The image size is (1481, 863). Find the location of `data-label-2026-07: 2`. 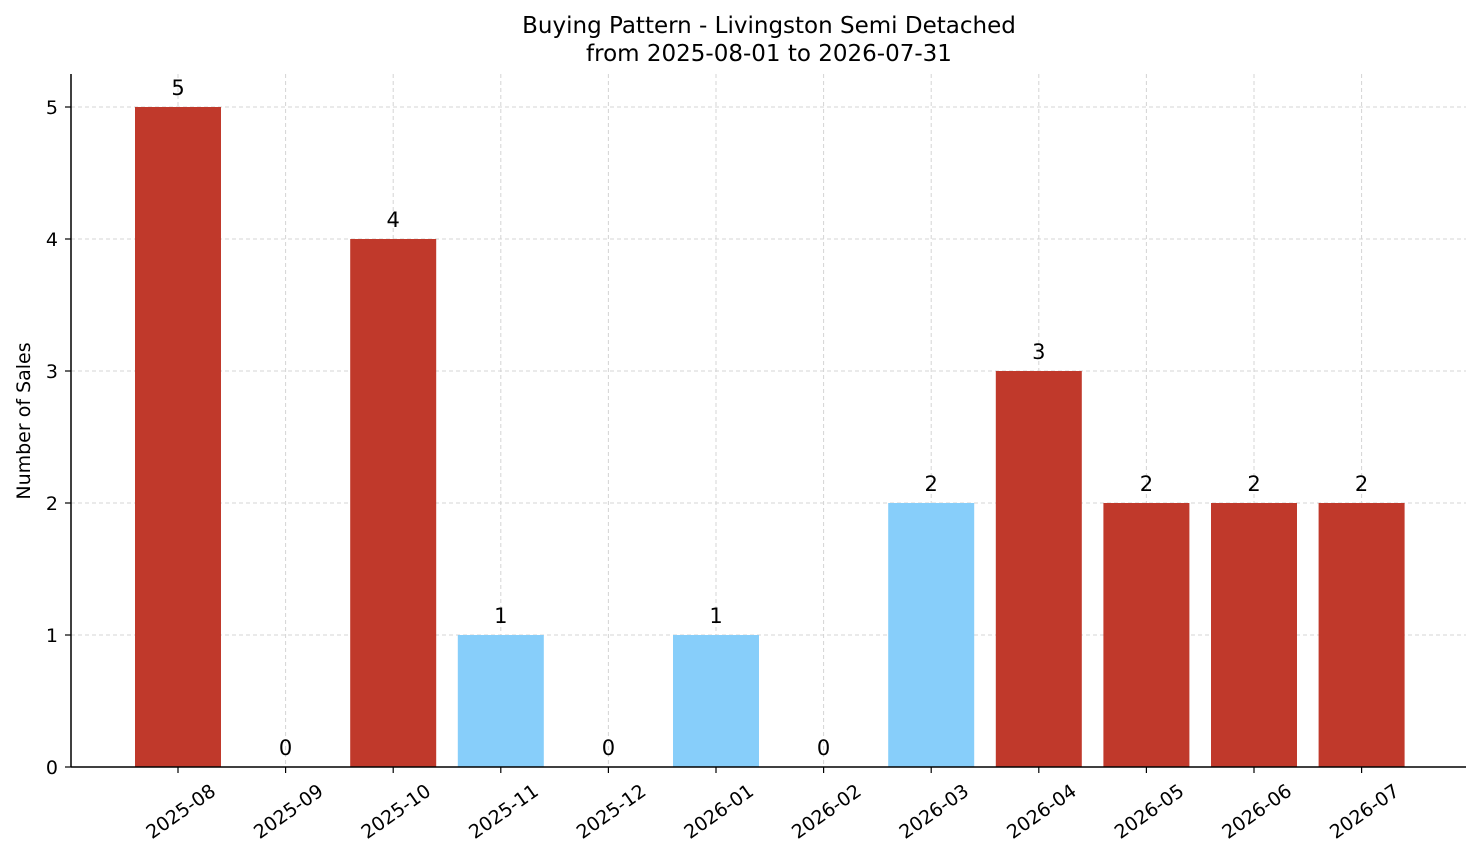

data-label-2026-07: 2 is located at coordinates (1361, 484).